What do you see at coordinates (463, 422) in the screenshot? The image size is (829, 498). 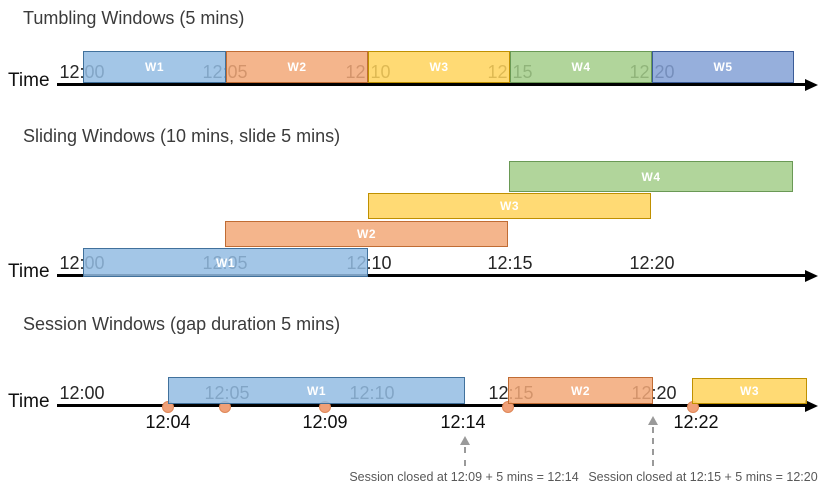 I see `event-time-label: 12:14` at bounding box center [463, 422].